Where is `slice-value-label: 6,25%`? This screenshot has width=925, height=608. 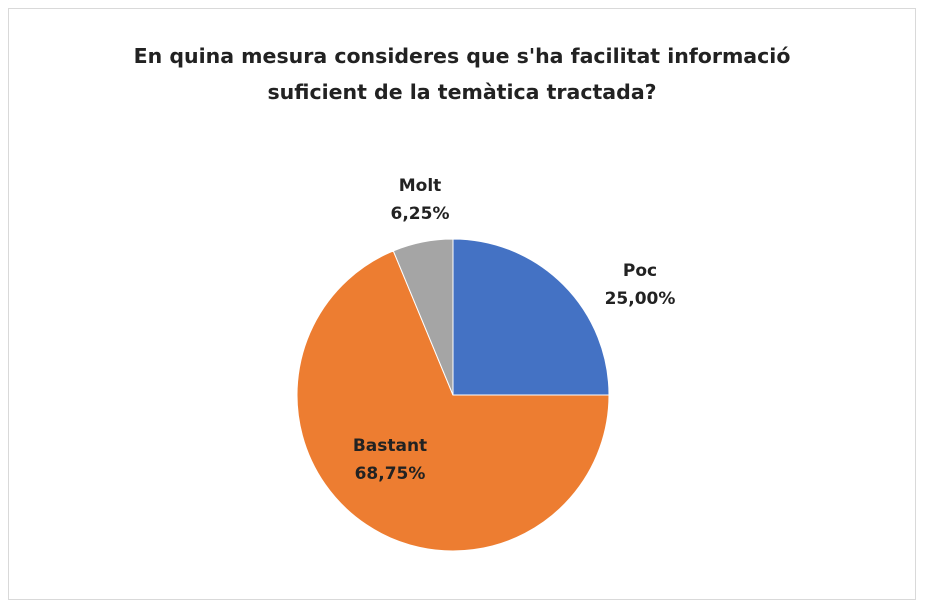 slice-value-label: 6,25% is located at coordinates (420, 214).